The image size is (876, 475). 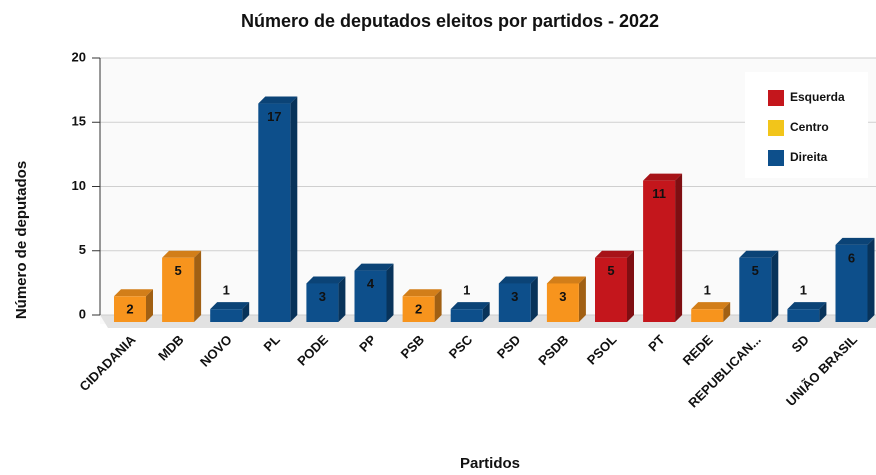 What do you see at coordinates (82, 313) in the screenshot?
I see `y-tick-label: 0` at bounding box center [82, 313].